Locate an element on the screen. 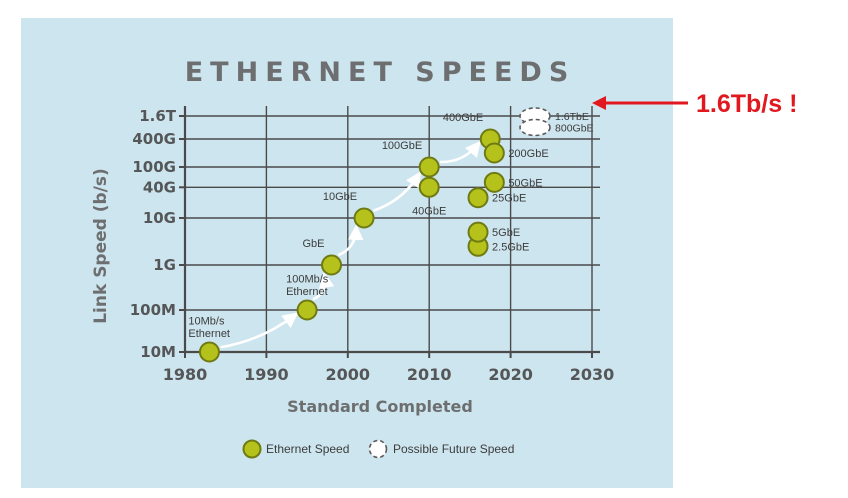 This screenshot has height=498, width=848. legend-swatch-ethernet-speed is located at coordinates (252, 449).